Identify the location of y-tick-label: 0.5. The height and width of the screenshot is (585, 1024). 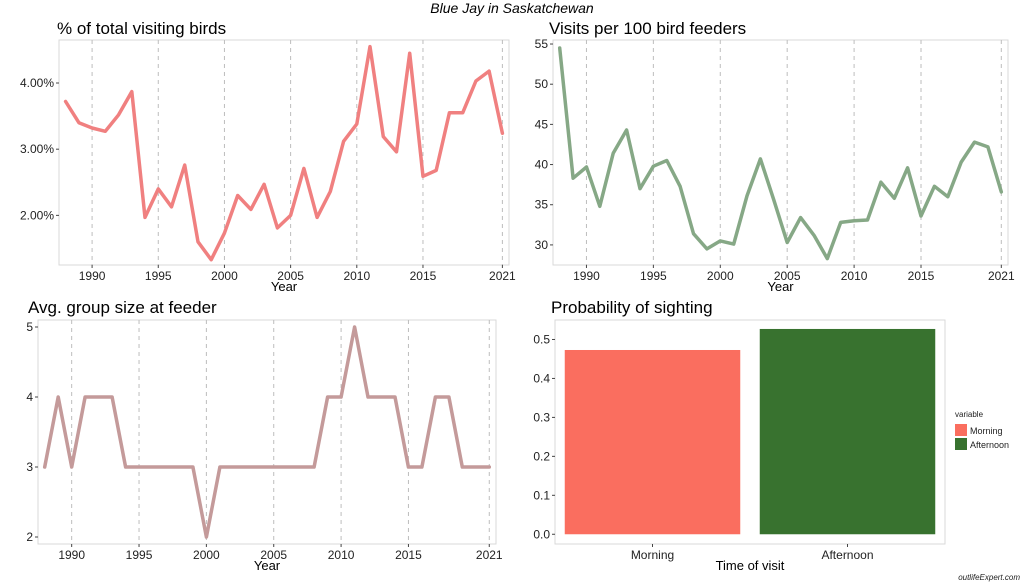
(541, 339).